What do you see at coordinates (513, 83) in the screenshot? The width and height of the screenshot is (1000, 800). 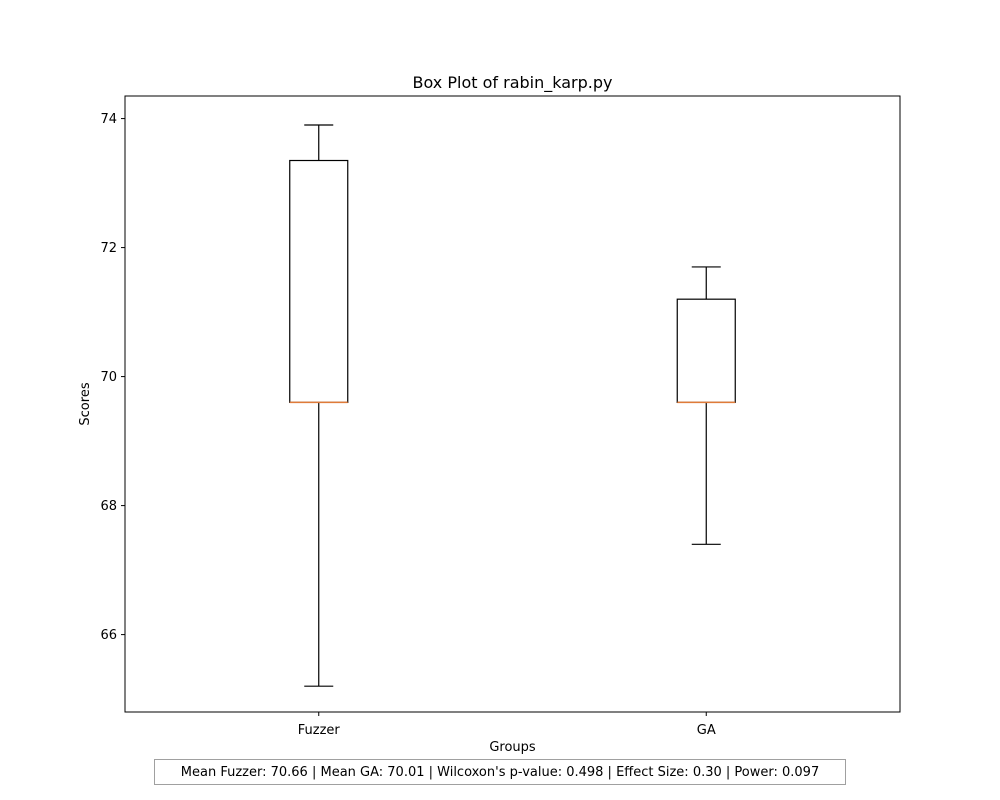 I see `chart-title: Box Plot of rabin_karp.py` at bounding box center [513, 83].